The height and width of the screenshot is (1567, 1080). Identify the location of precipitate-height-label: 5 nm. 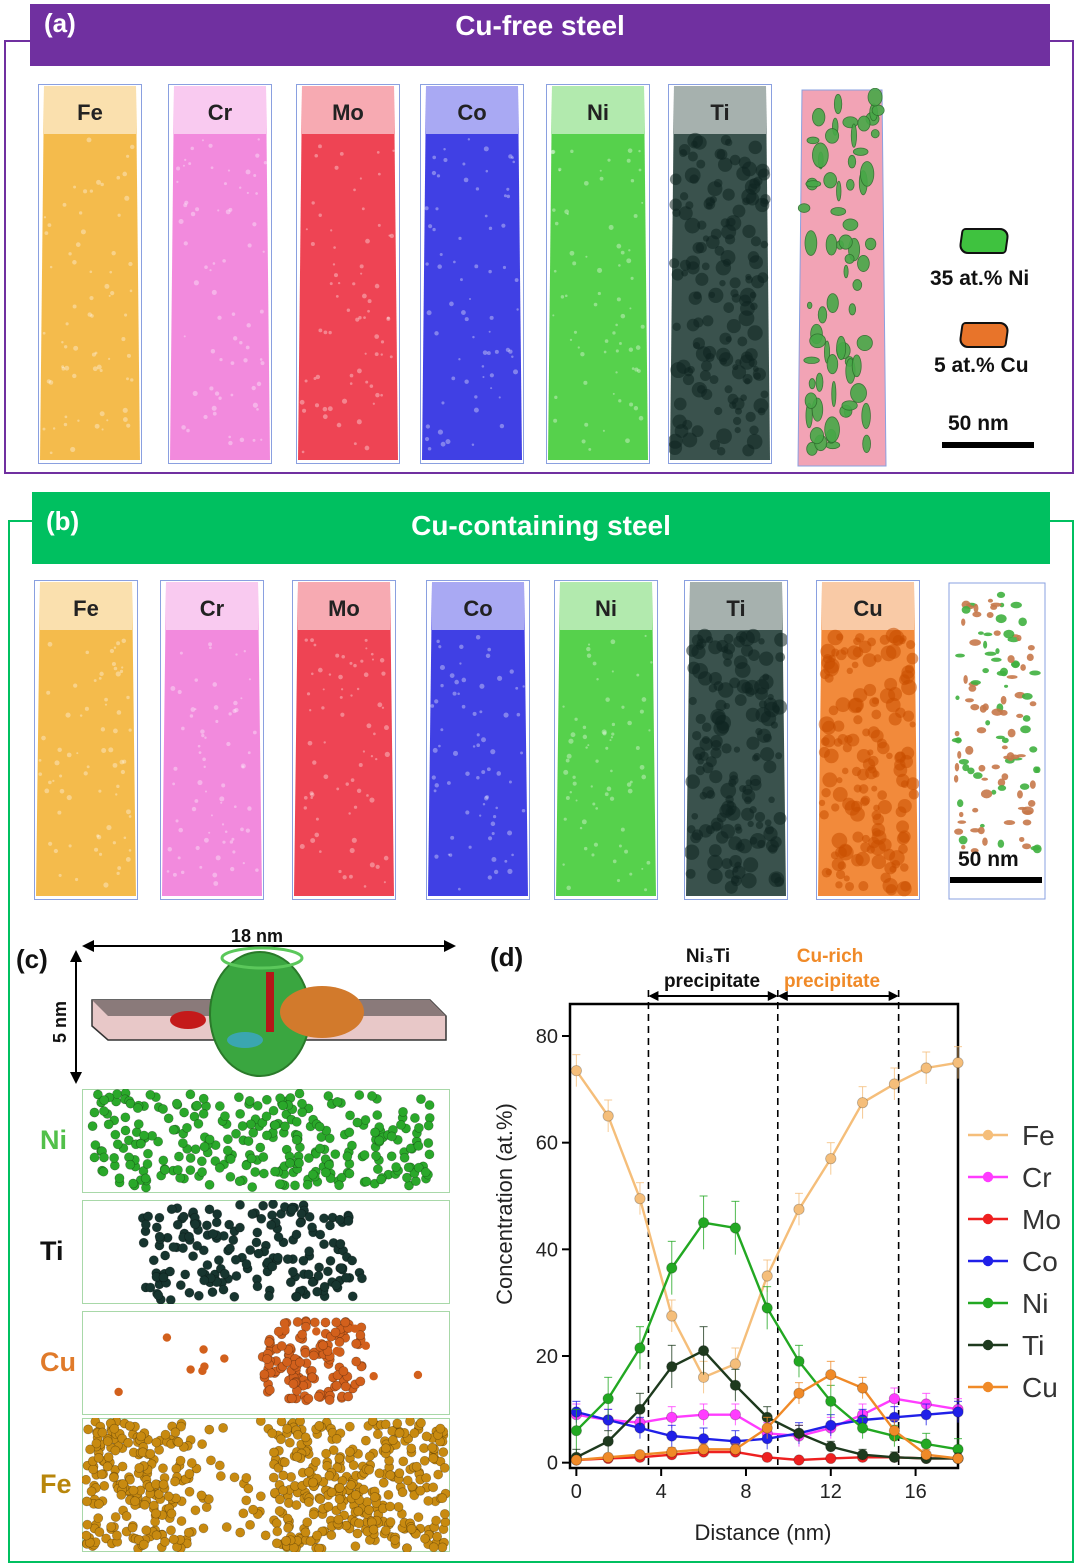
(60, 1022).